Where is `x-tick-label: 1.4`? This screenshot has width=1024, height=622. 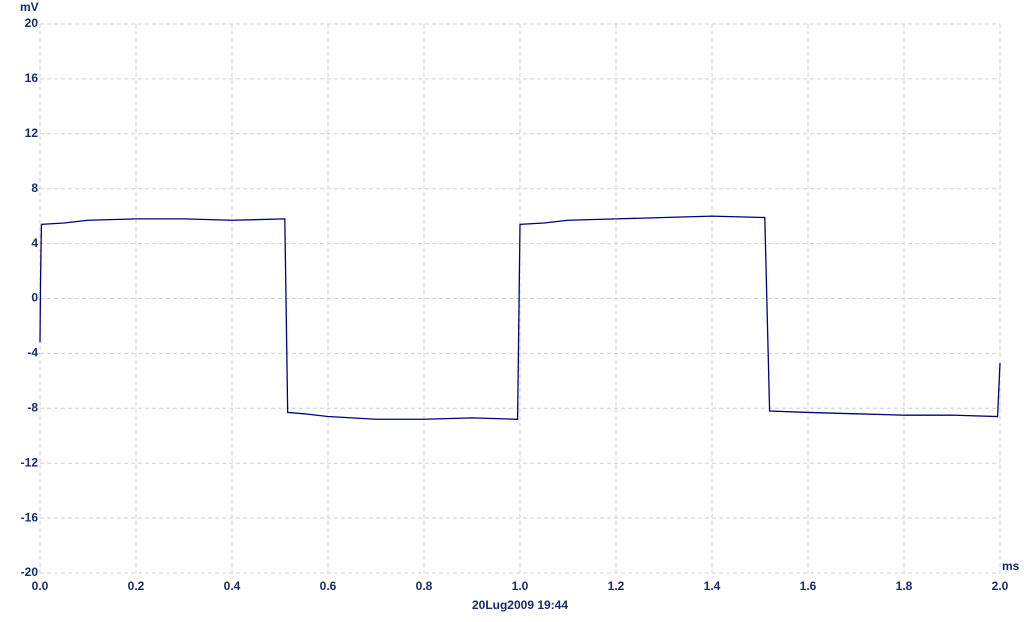 x-tick-label: 1.4 is located at coordinates (712, 586).